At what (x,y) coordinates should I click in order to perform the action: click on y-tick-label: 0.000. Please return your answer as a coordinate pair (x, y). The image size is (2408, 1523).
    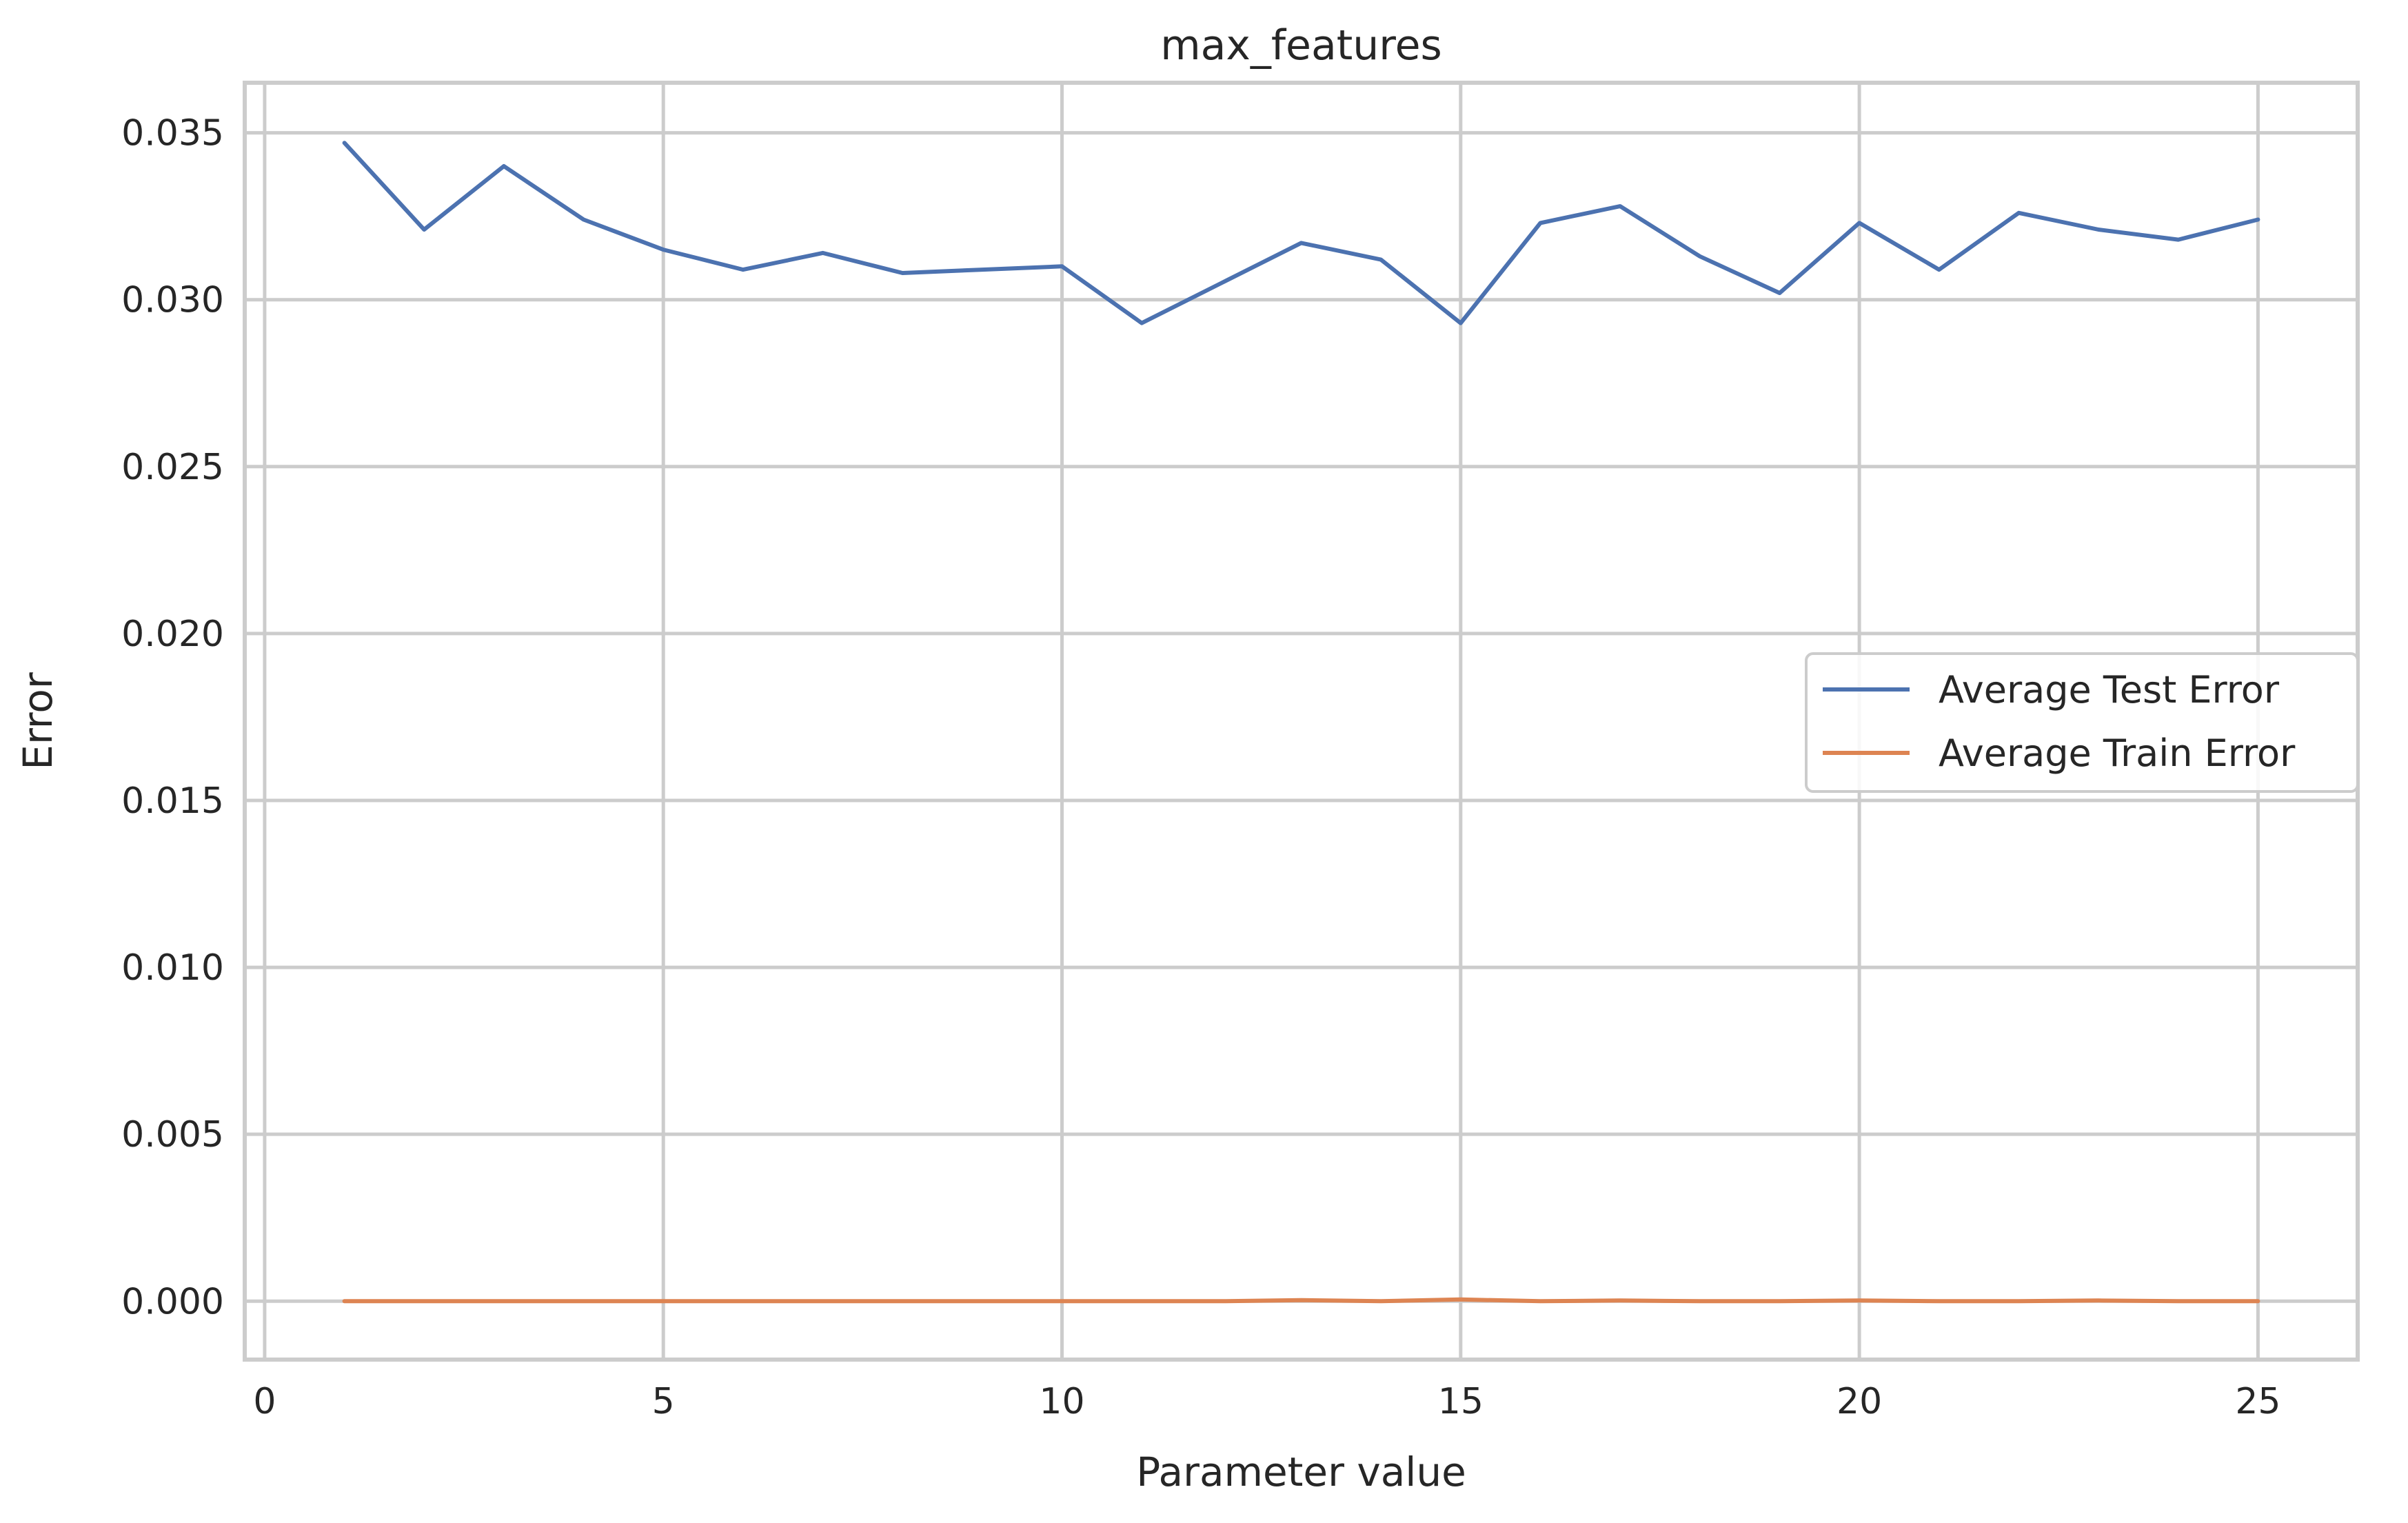
    Looking at the image, I should click on (172, 1302).